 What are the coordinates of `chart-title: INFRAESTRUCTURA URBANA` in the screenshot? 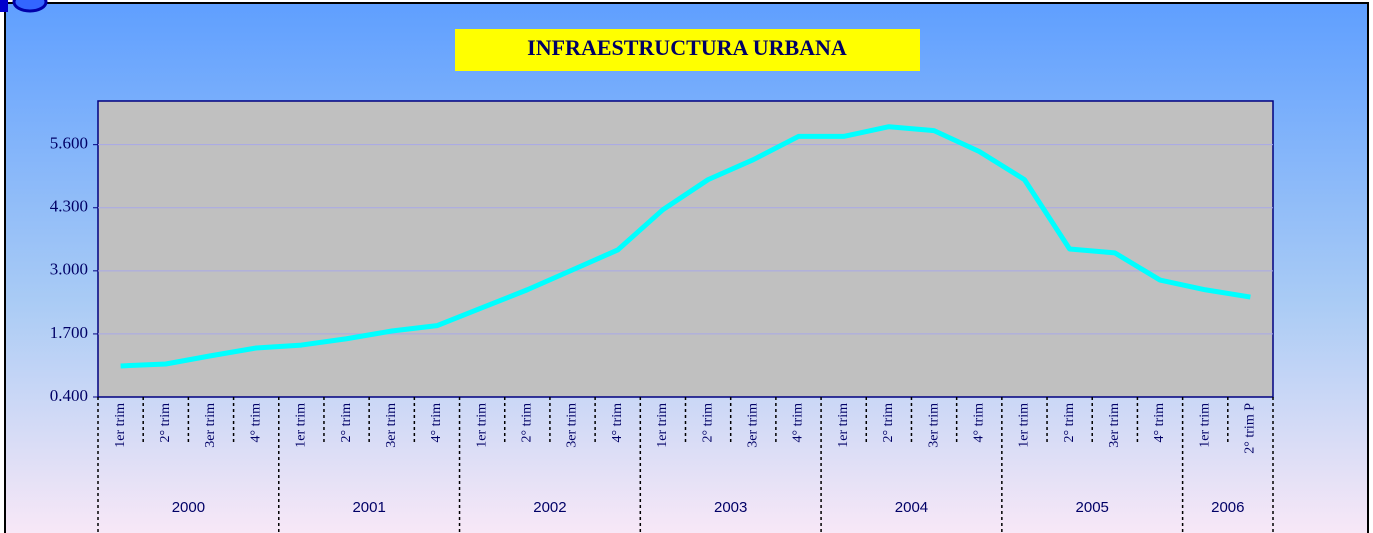 It's located at (687, 47).